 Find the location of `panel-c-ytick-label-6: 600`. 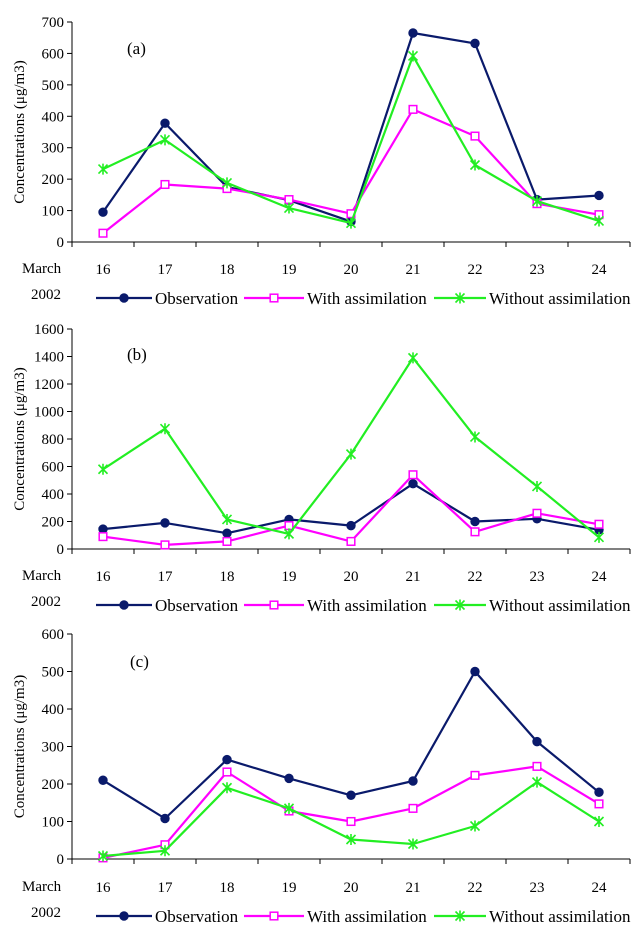

panel-c-ytick-label-6: 600 is located at coordinates (53, 635).